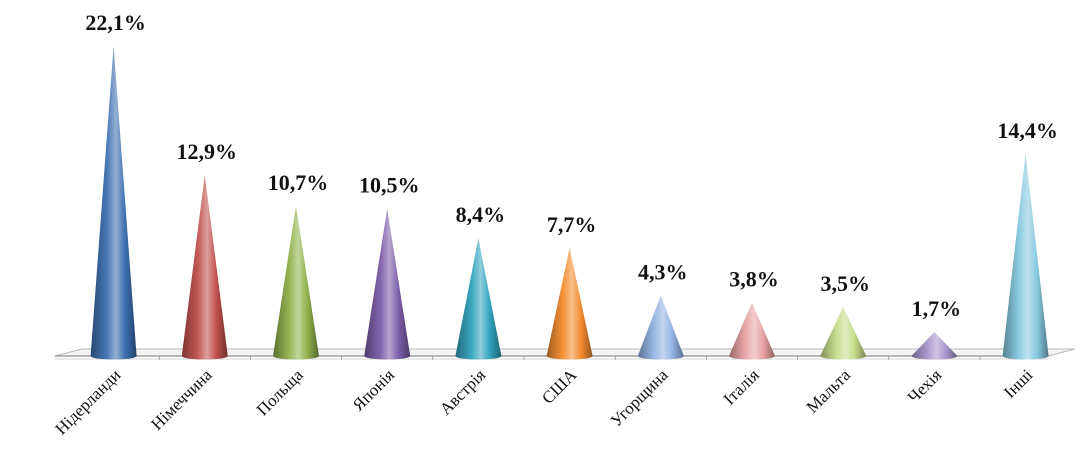 The image size is (1090, 457). What do you see at coordinates (829, 391) in the screenshot?
I see `category-label-8: Мальта` at bounding box center [829, 391].